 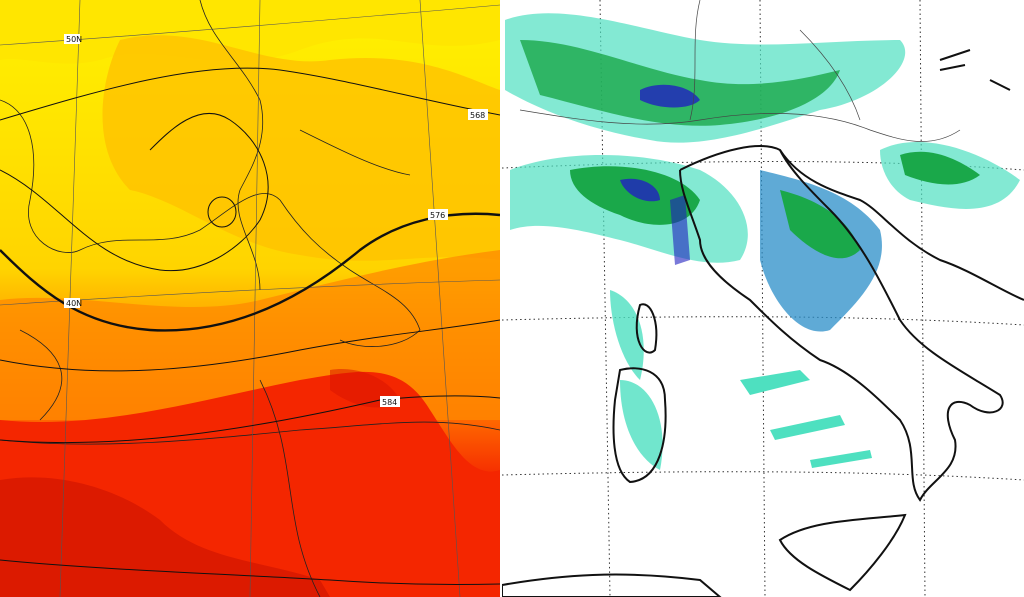 What do you see at coordinates (501, 298) in the screenshot?
I see `divider` at bounding box center [501, 298].